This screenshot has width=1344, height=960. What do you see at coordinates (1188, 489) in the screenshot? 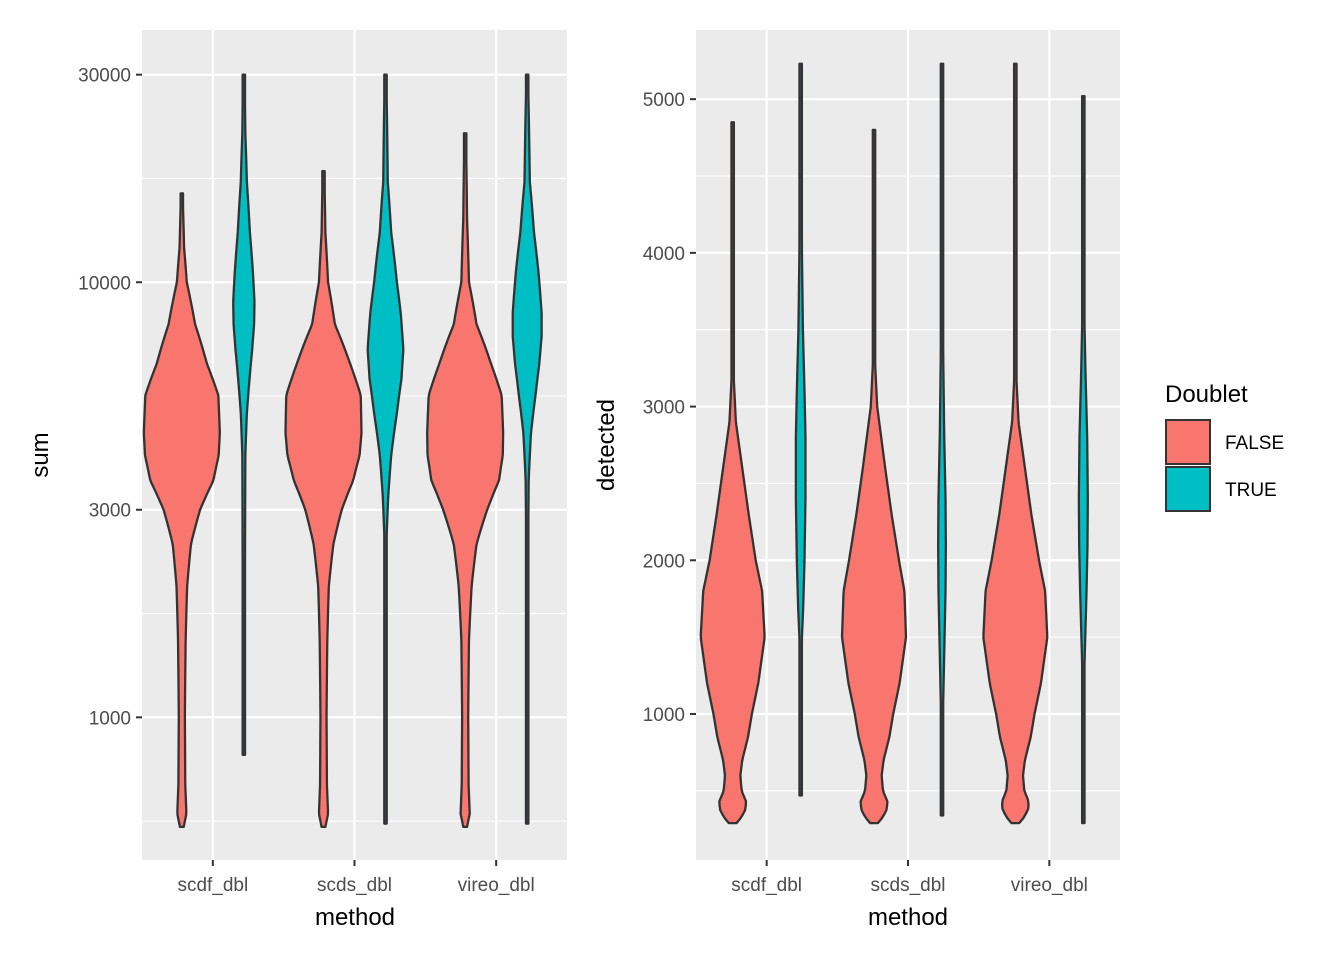
I see `legend-key-true` at bounding box center [1188, 489].